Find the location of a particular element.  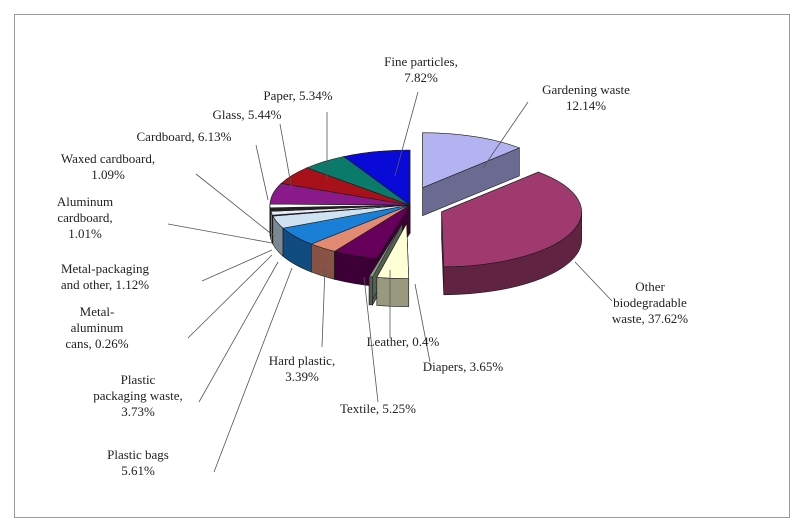

slice-label: Diapers, 3.65% is located at coordinates (463, 366).